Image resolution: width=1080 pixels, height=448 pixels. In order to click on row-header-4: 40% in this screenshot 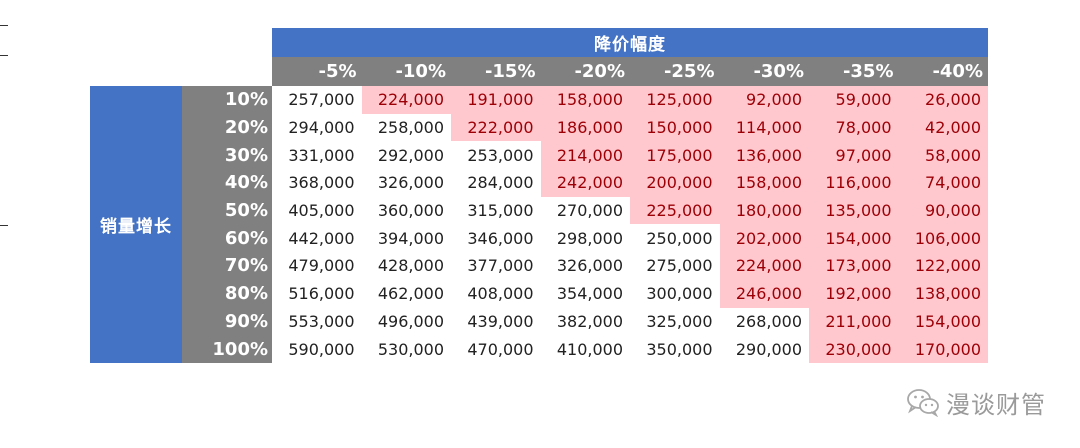, I will do `click(246, 183)`.